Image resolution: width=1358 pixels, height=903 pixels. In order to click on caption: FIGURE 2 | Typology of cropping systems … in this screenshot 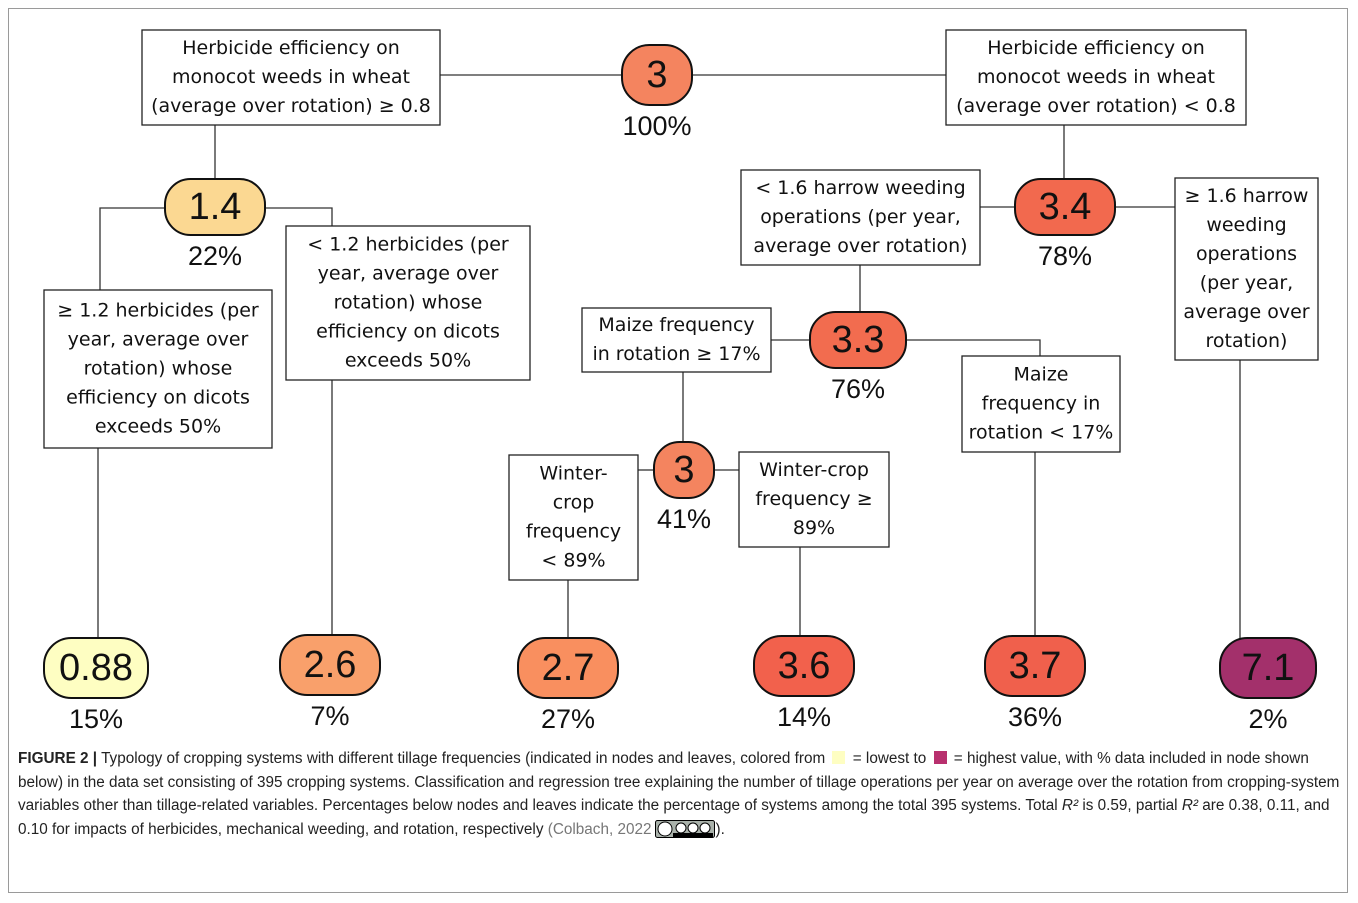, I will do `click(681, 794)`.